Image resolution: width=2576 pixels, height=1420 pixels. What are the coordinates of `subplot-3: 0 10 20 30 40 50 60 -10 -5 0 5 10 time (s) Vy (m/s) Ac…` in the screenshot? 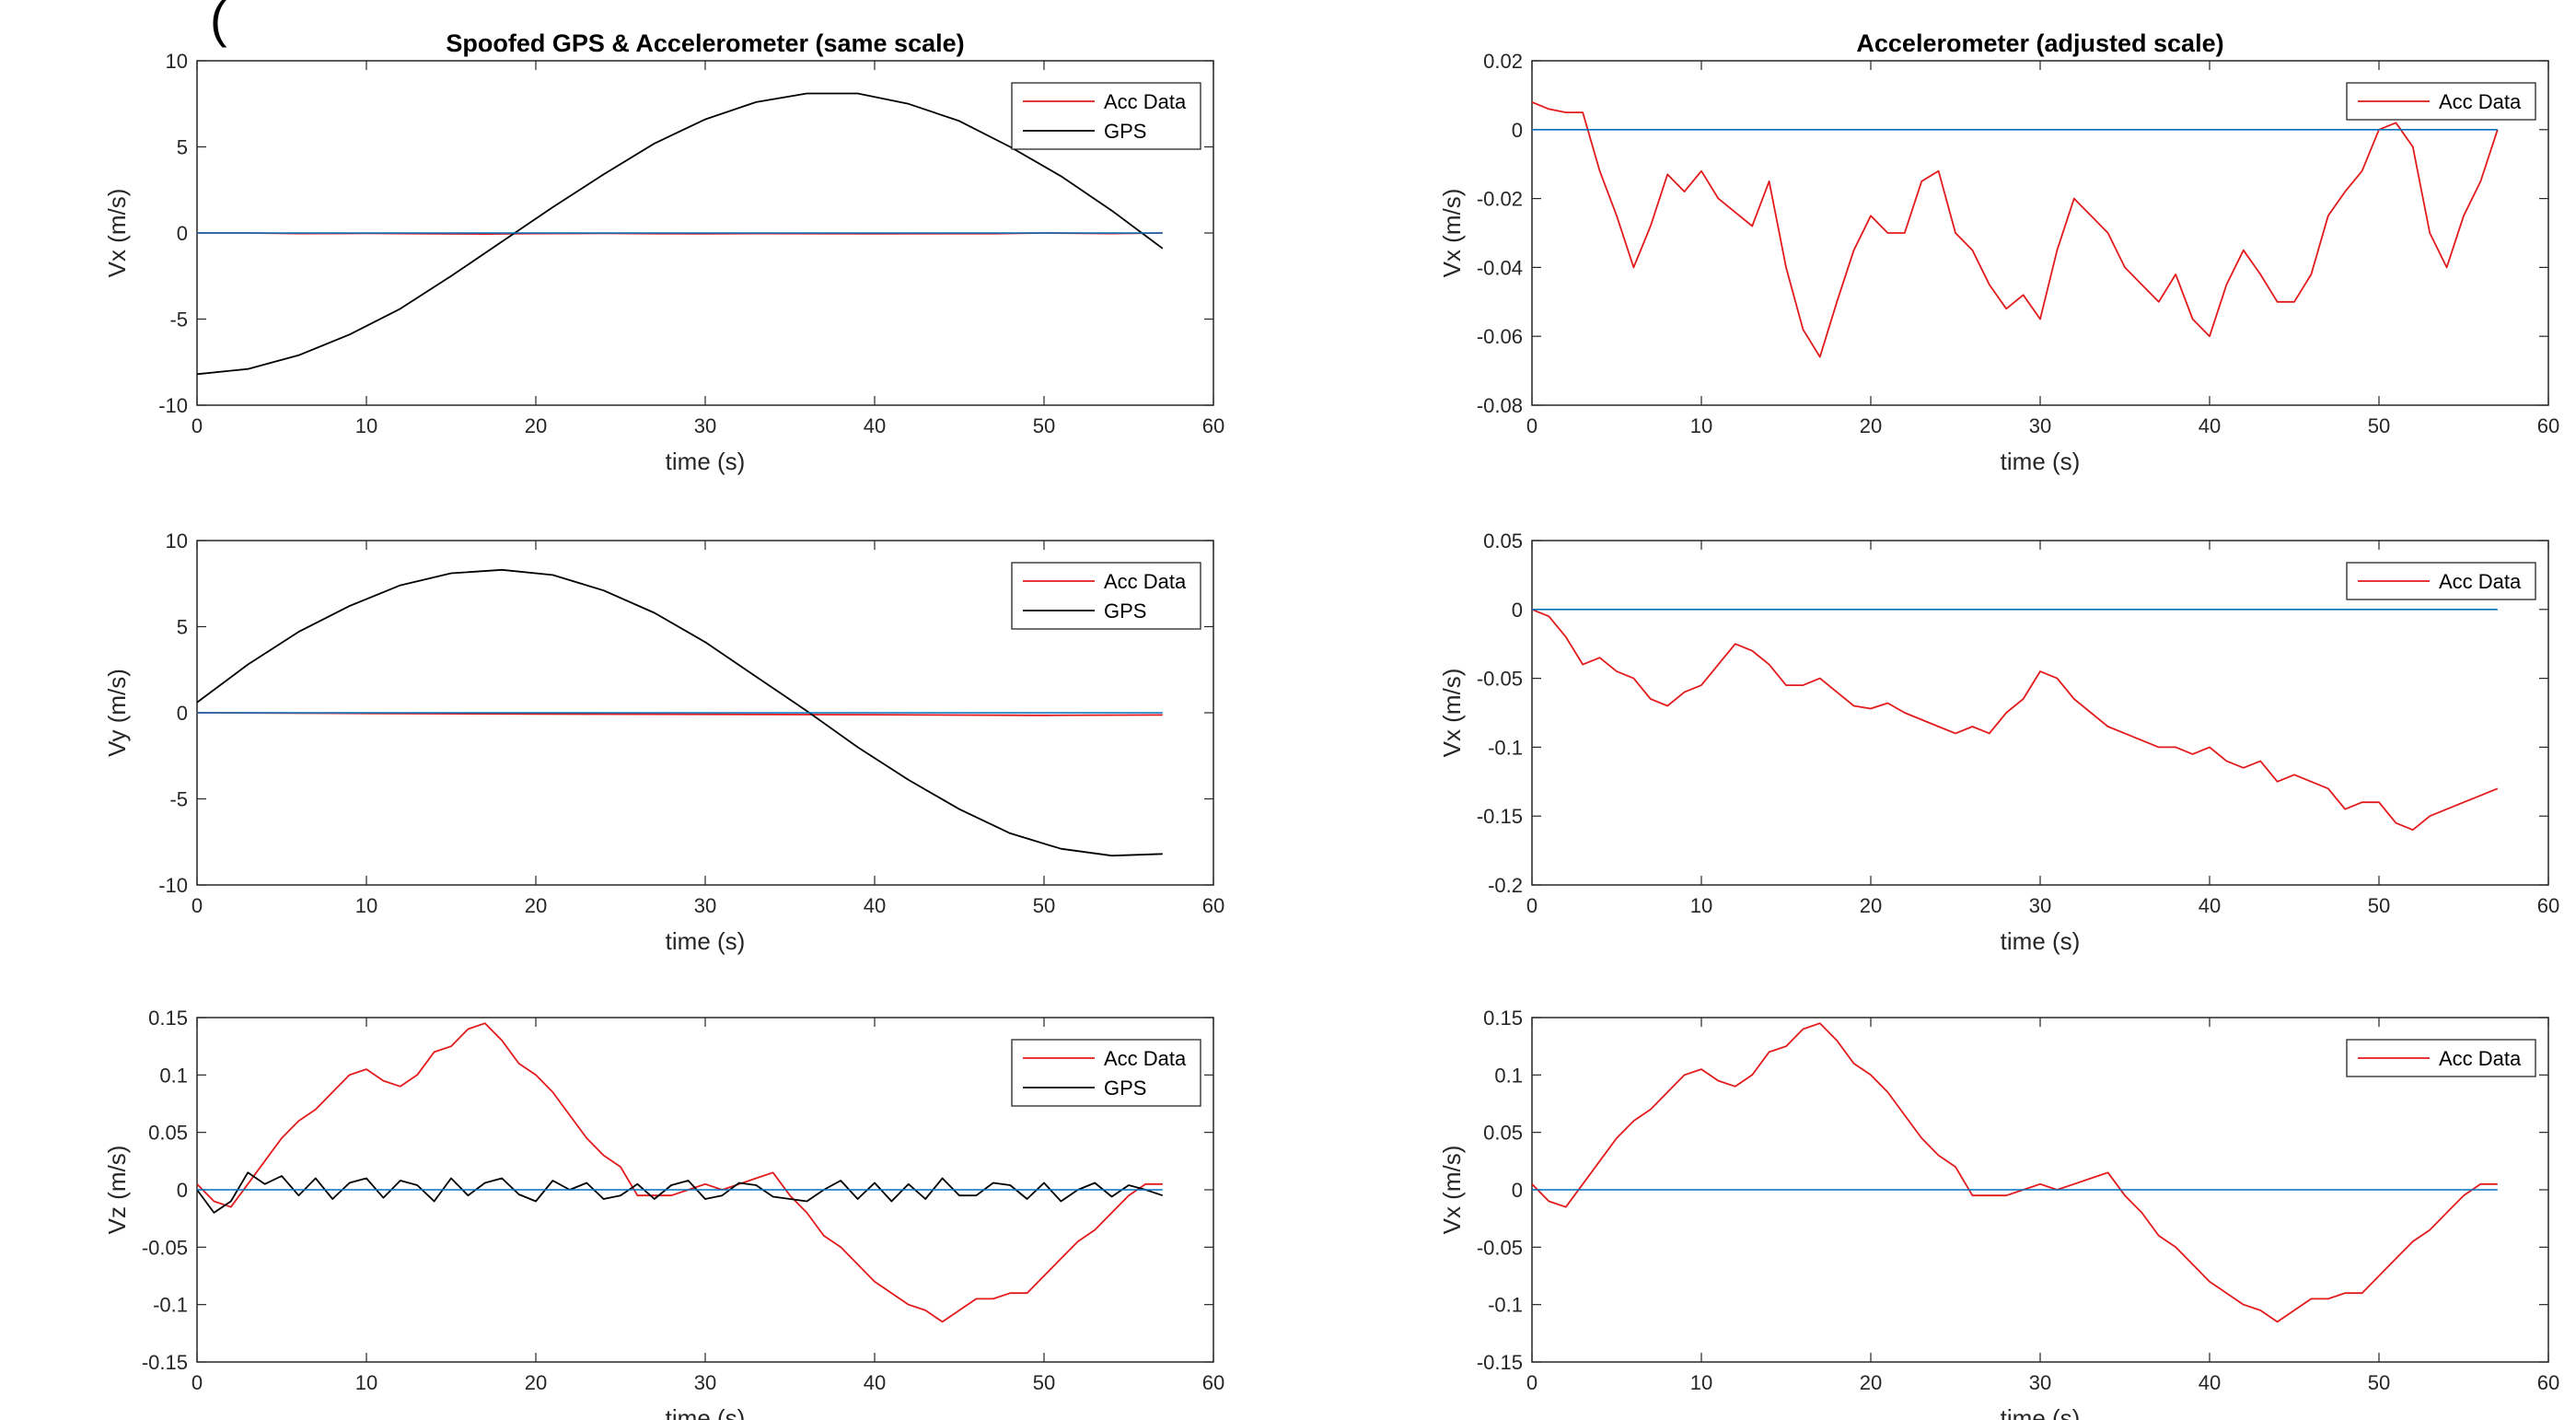 It's located at (663, 743).